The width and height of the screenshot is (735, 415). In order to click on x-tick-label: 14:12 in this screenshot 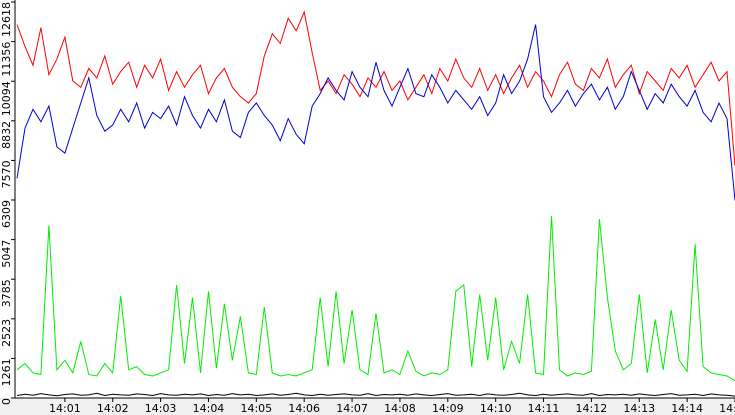, I will do `click(592, 408)`.